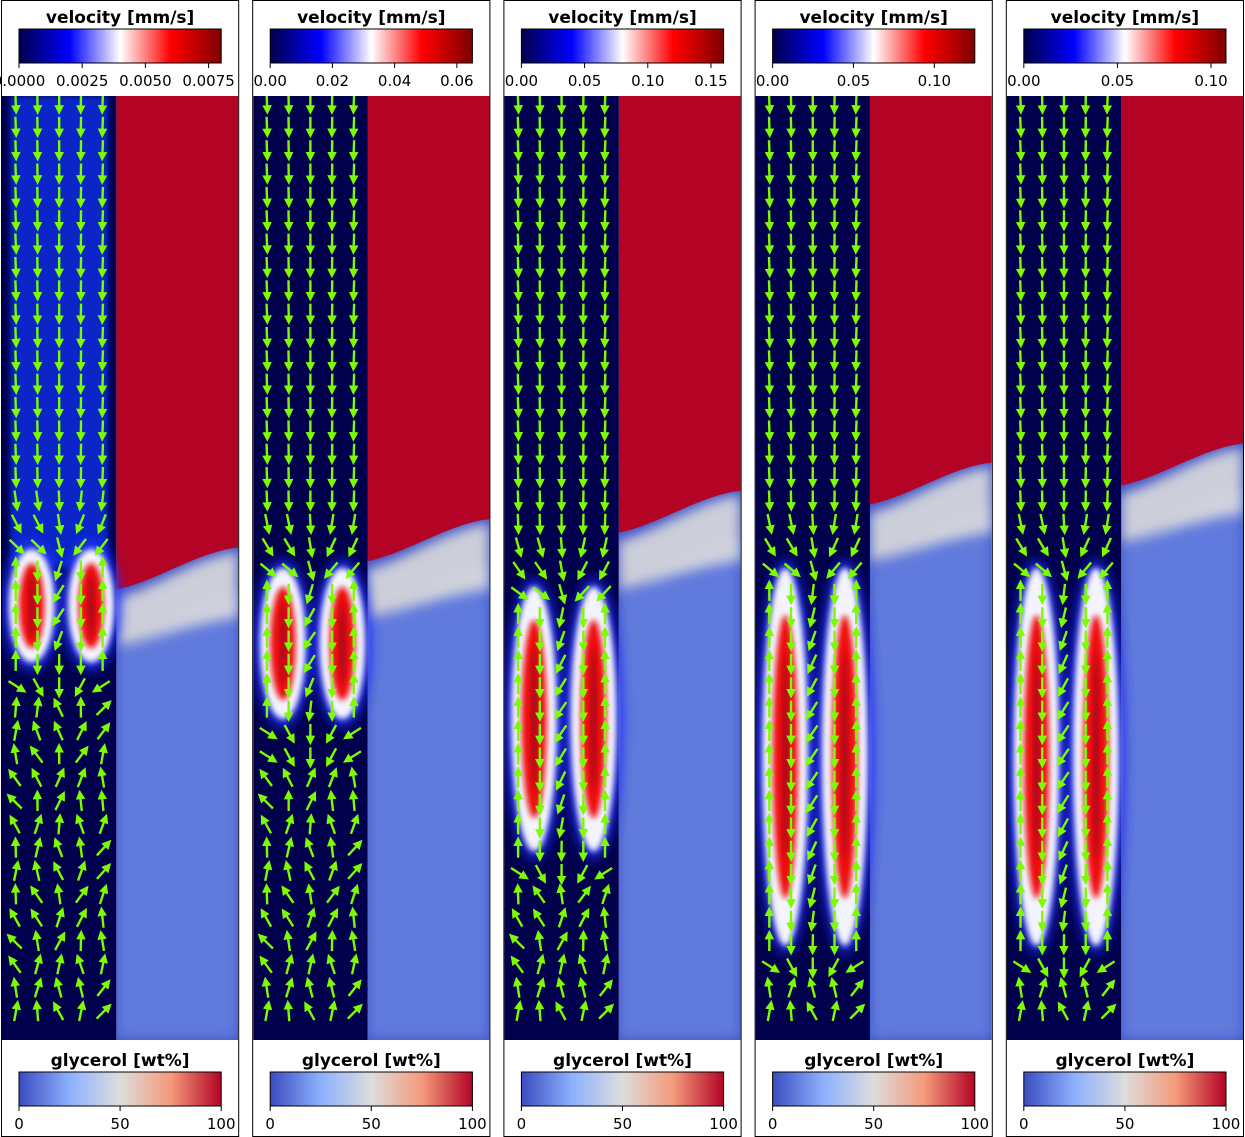 The image size is (1245, 1137). Describe the element at coordinates (1182, 764) in the screenshot. I see `glycerol-mixing-band` at that location.